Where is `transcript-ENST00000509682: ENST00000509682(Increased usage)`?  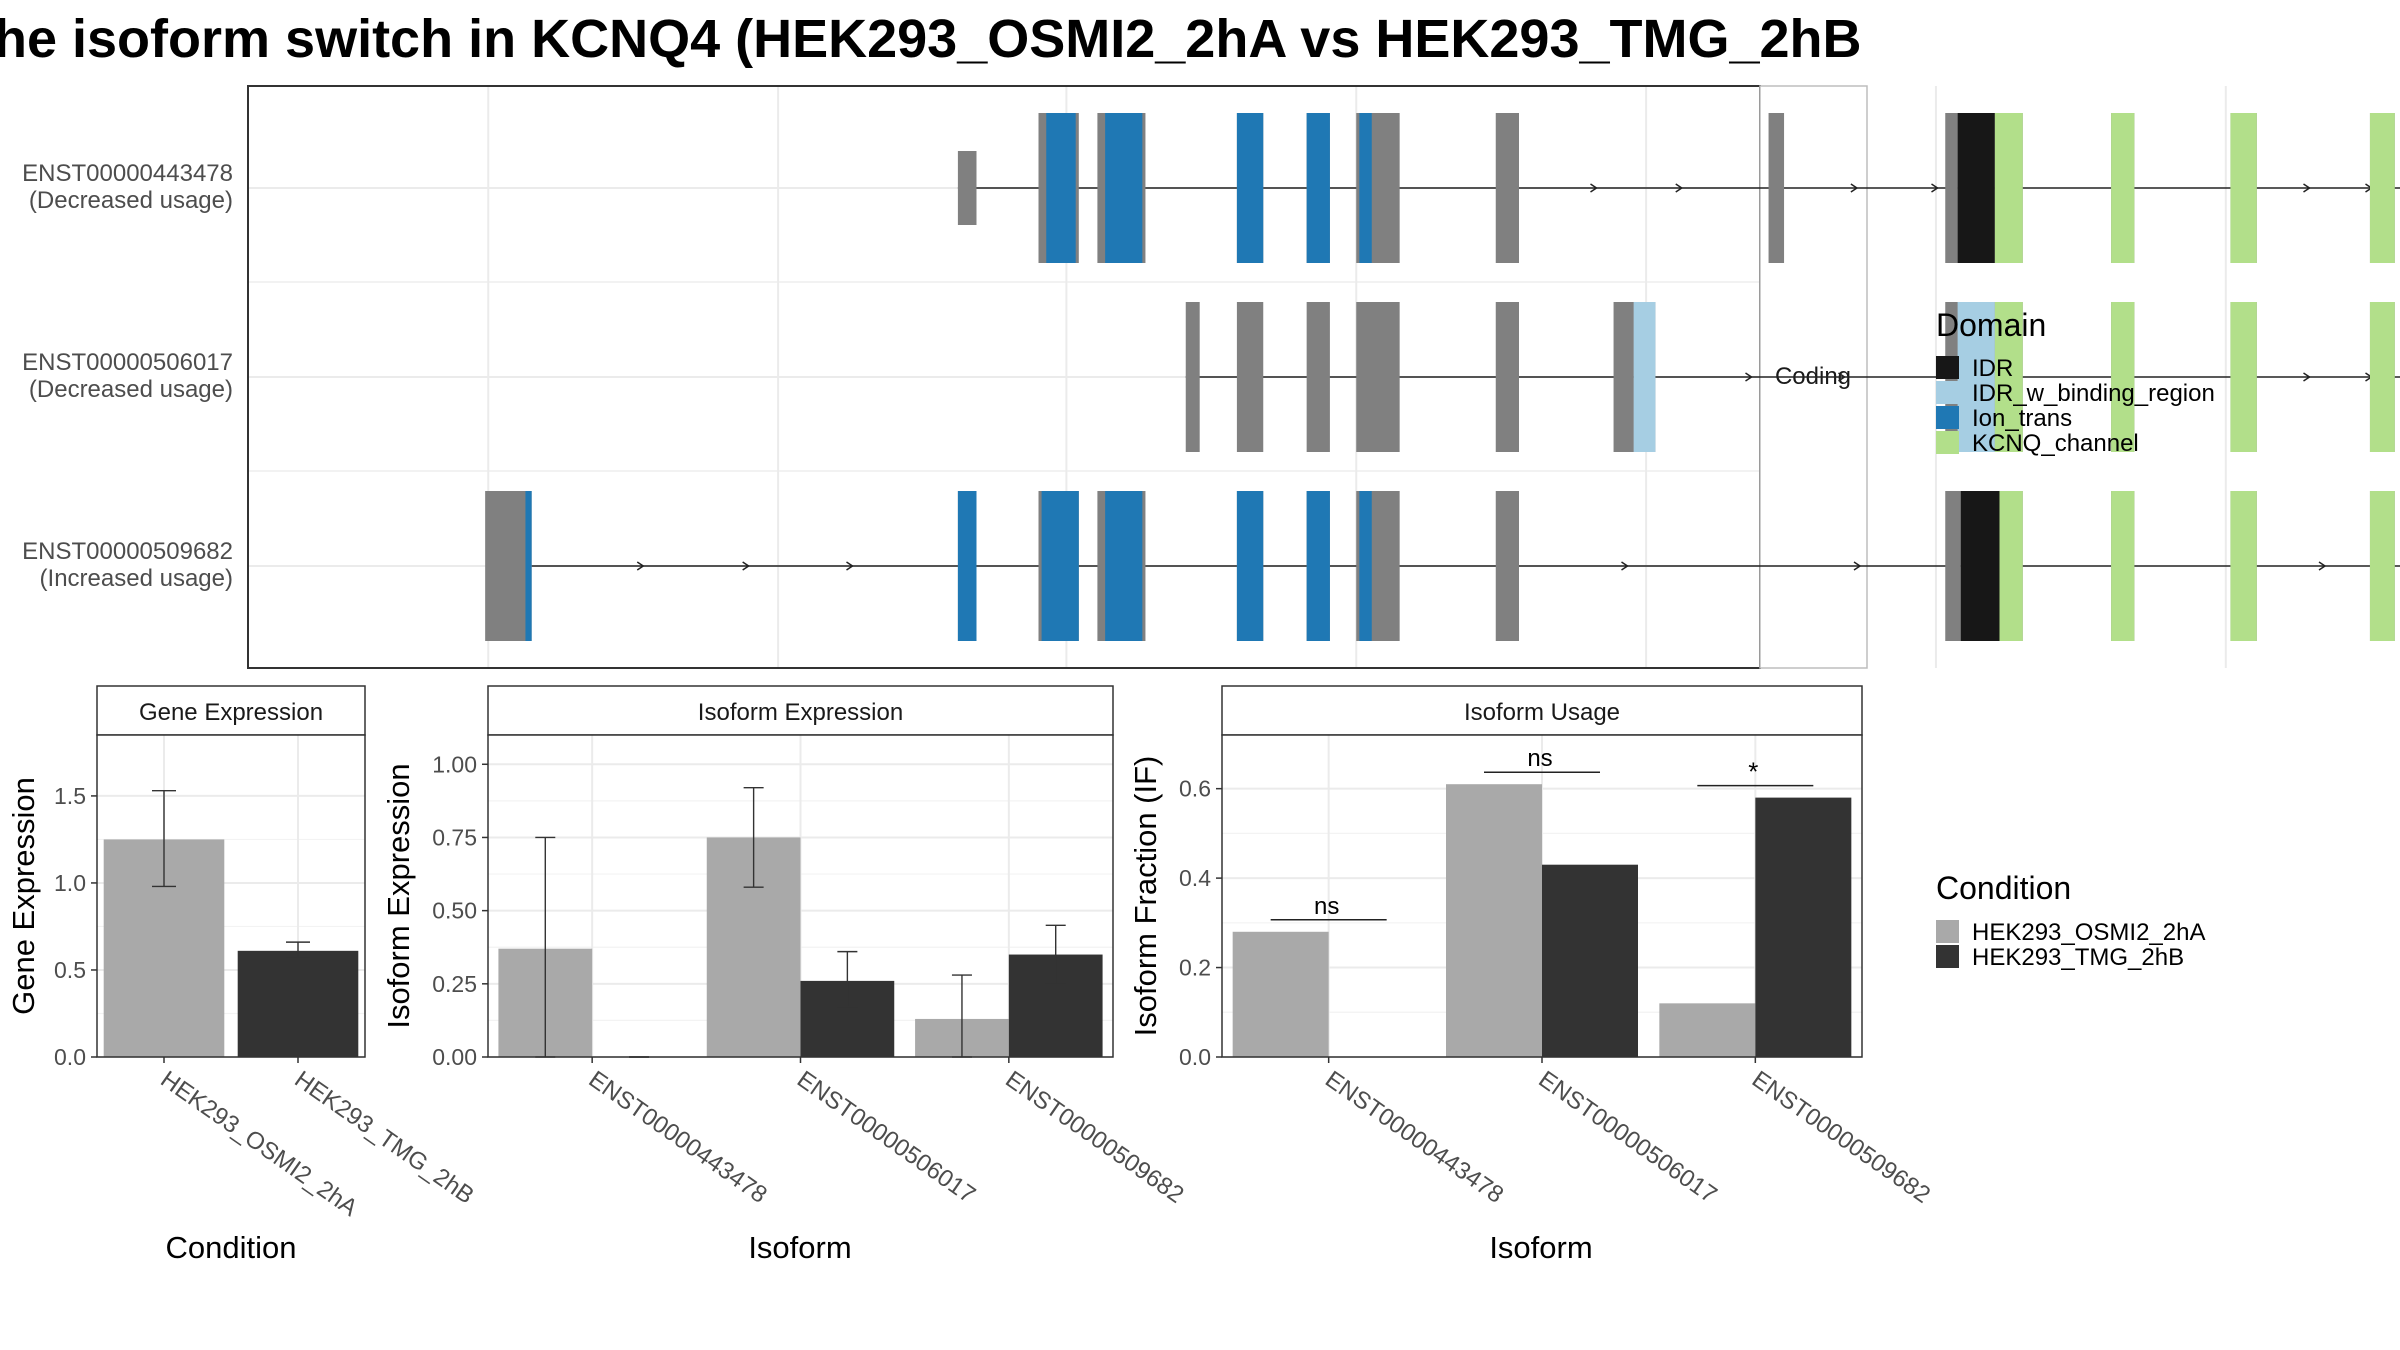 transcript-ENST00000509682: ENST00000509682(Increased usage) is located at coordinates (1211, 566).